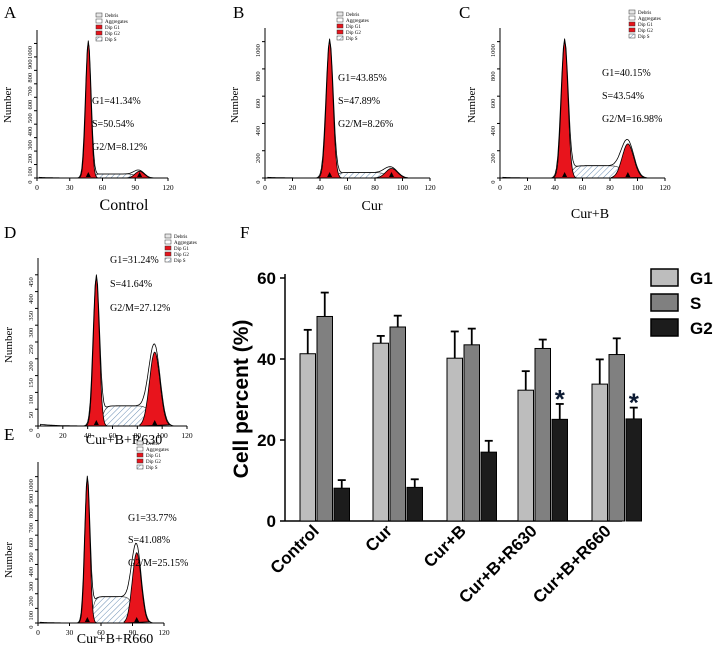 This screenshot has height=646, width=725. I want to click on legend-label: G1, so click(701, 278).